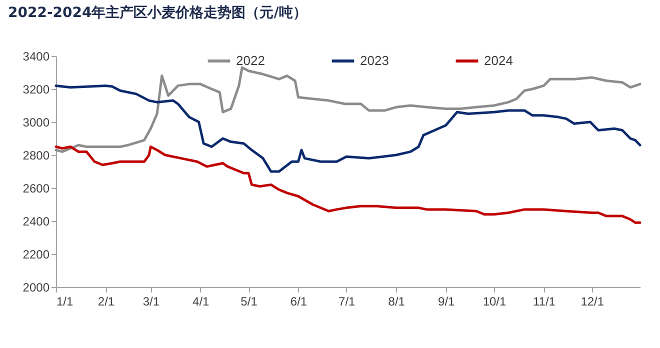 The image size is (660, 348). What do you see at coordinates (65, 301) in the screenshot?
I see `x-tick-label: 1/1` at bounding box center [65, 301].